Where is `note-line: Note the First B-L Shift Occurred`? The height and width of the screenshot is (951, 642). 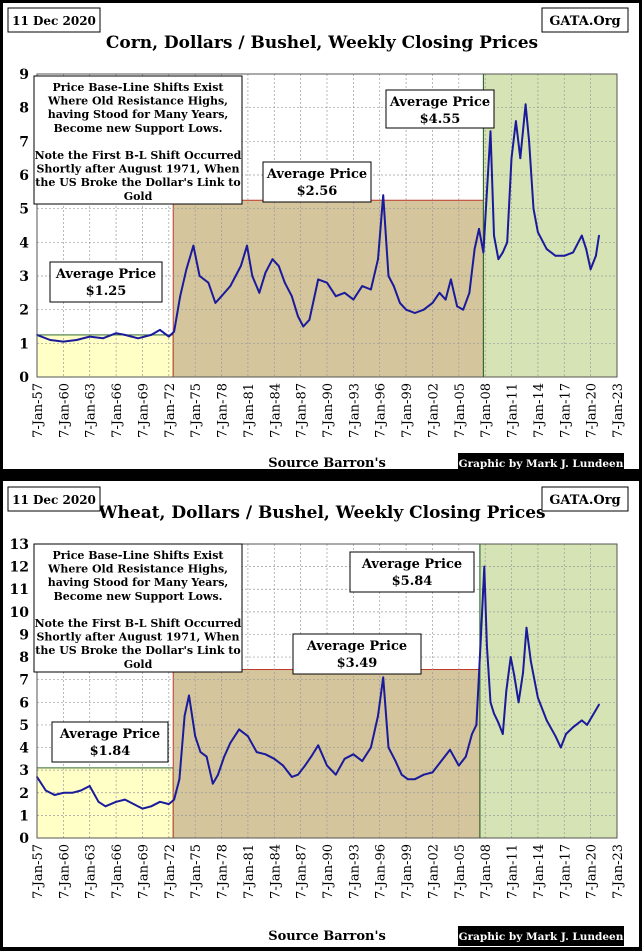
note-line: Note the First B-L Shift Occurred is located at coordinates (138, 155).